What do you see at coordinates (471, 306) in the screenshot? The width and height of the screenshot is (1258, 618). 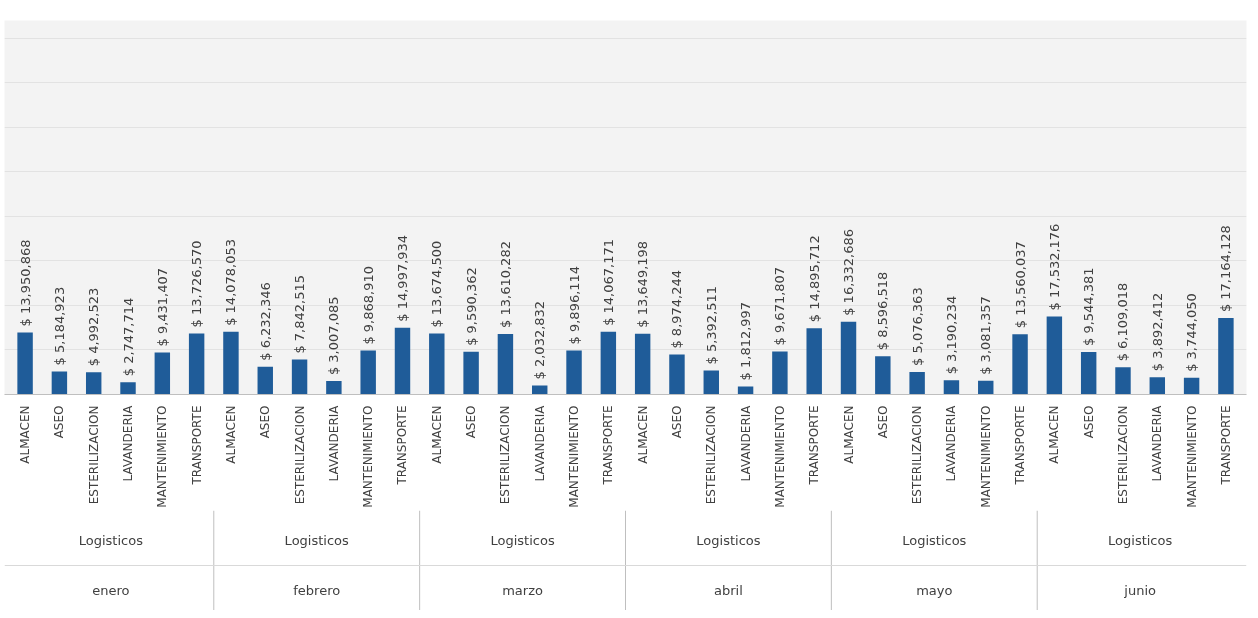 I see `data-label: $ 9,590,362` at bounding box center [471, 306].